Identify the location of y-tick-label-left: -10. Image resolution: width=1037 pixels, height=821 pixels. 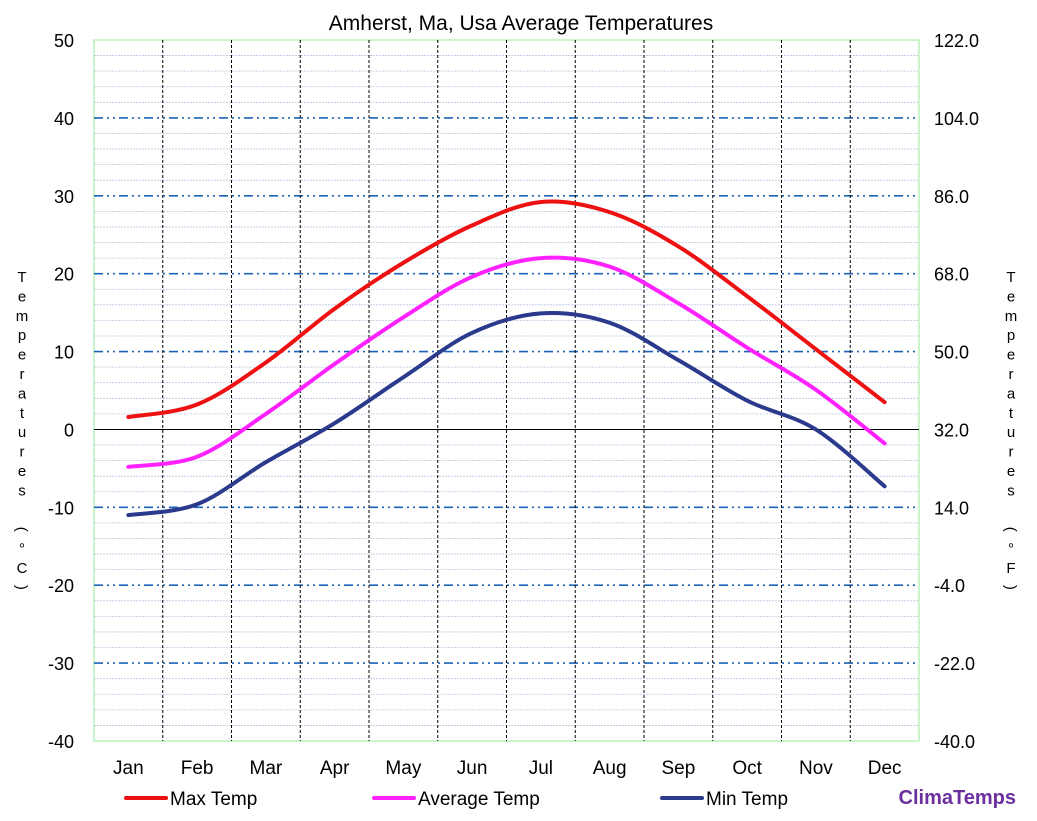
(61, 508).